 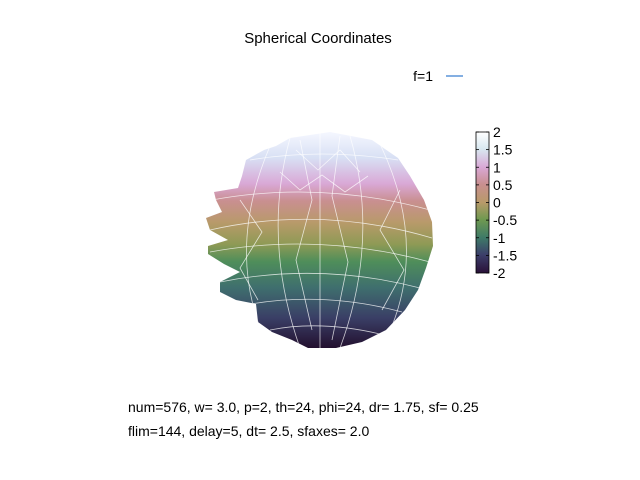 I want to click on colorbar-ticks: 2 1.51 0.5 0-0.5 -1-1.5 -2, so click(x=496, y=202).